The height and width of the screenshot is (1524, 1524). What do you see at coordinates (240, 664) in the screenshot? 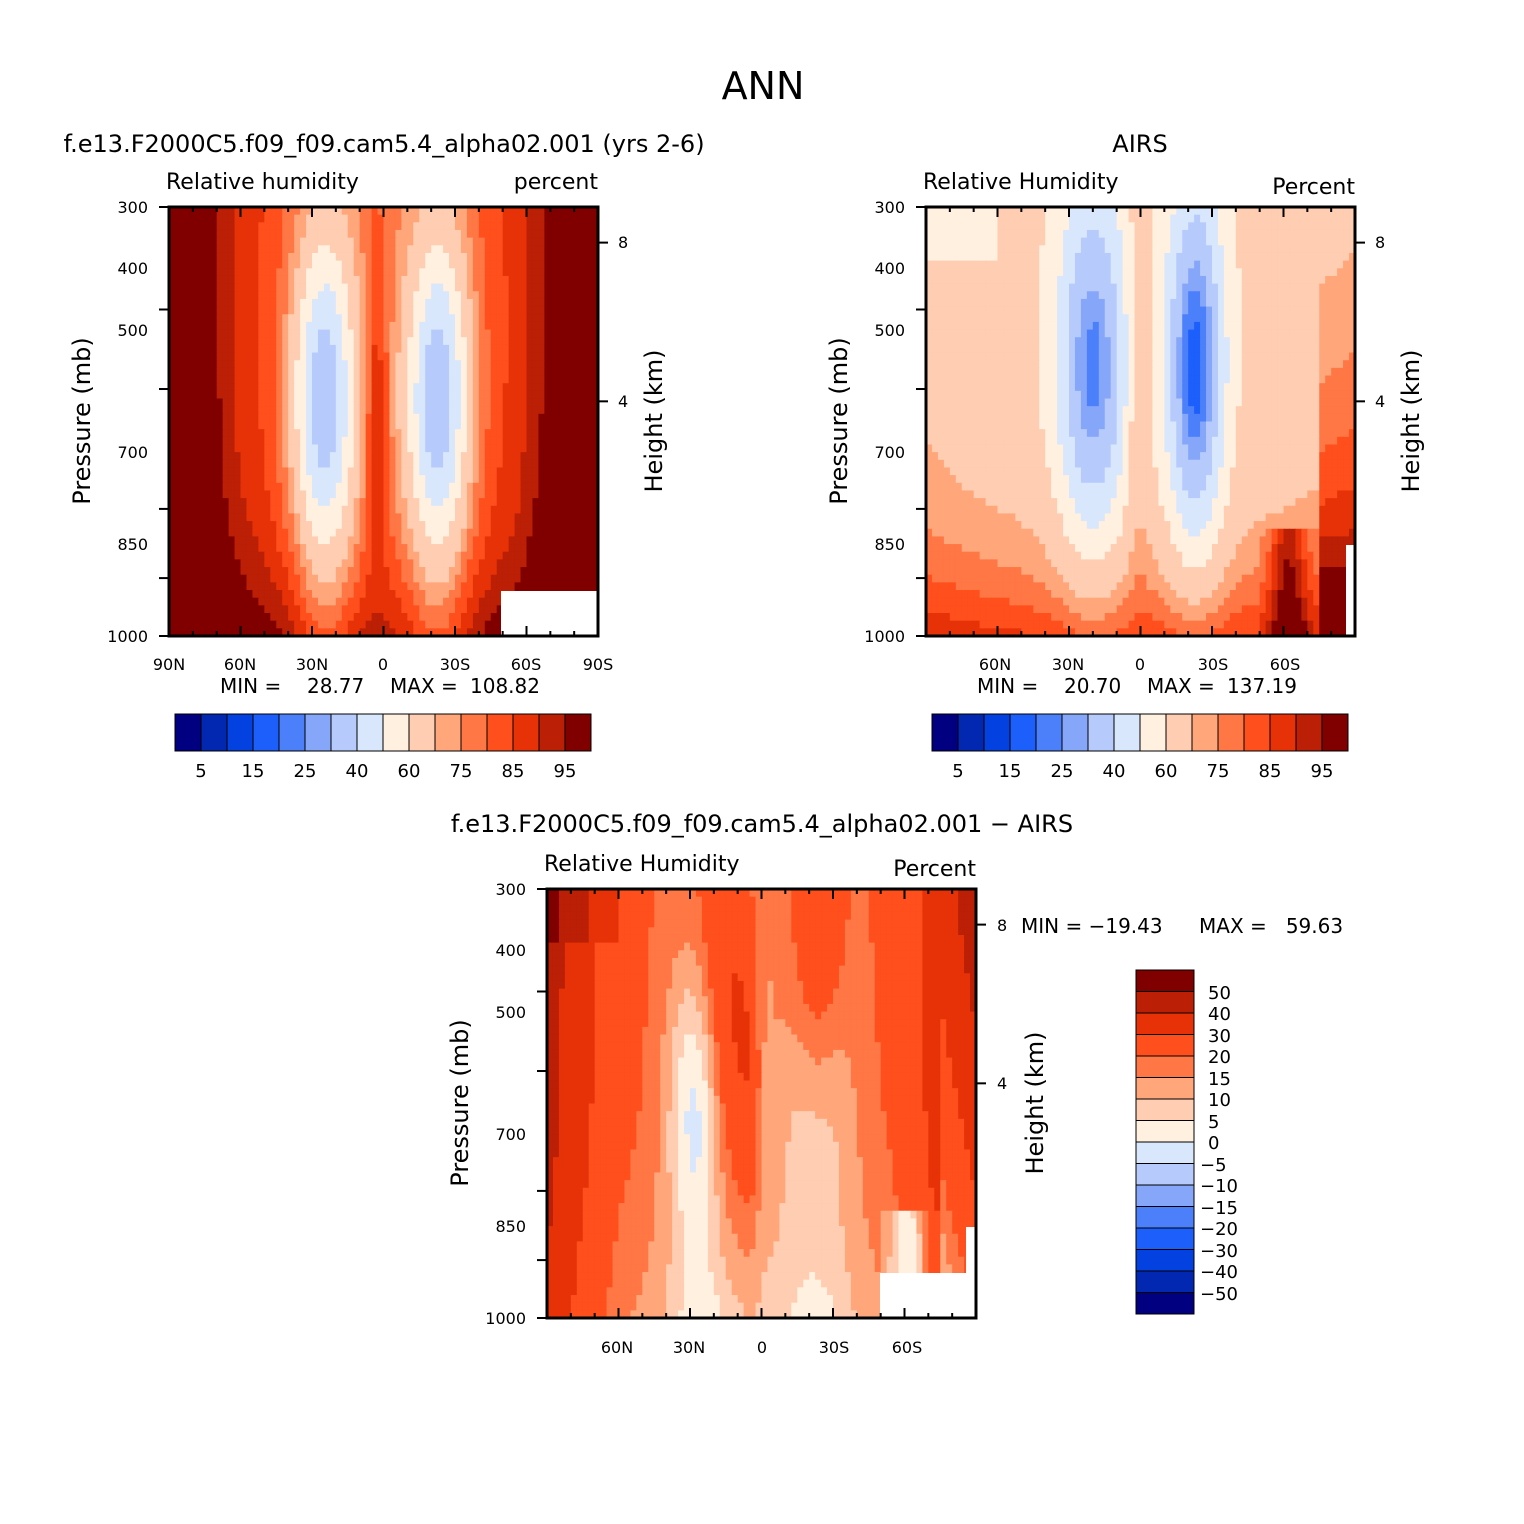
I see `x-tick-label: 60N` at bounding box center [240, 664].